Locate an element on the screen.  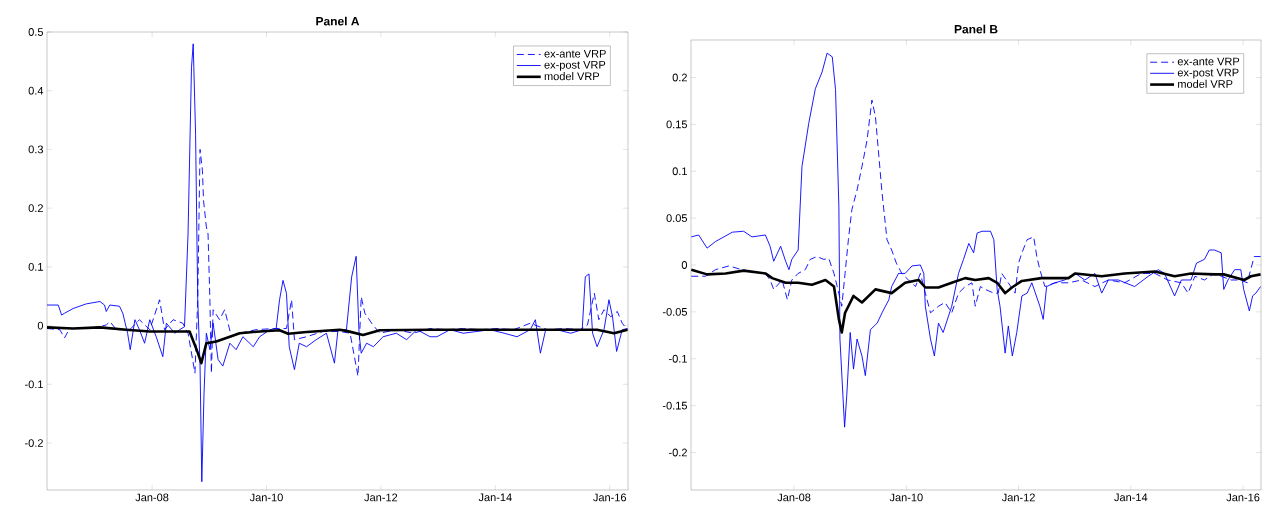
y-tick-label: 0.4 is located at coordinates (36, 90).